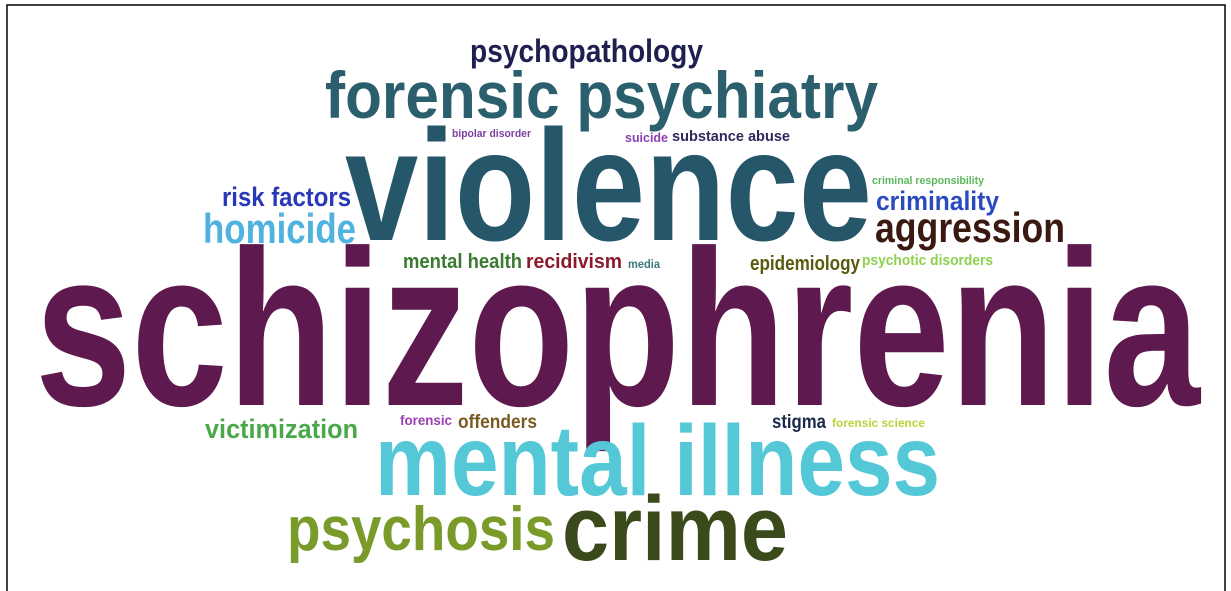  What do you see at coordinates (675, 529) in the screenshot?
I see `word: crime` at bounding box center [675, 529].